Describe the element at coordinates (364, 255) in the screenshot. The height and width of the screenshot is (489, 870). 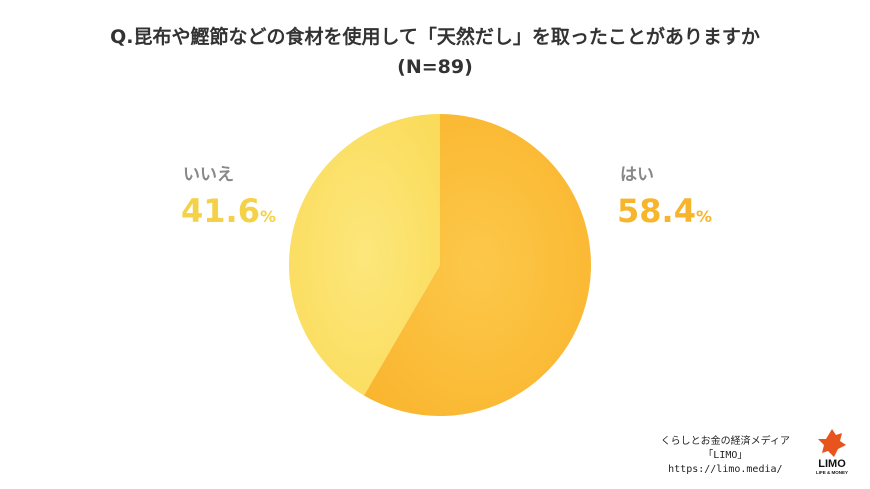
I see `pie-slice-no` at that location.